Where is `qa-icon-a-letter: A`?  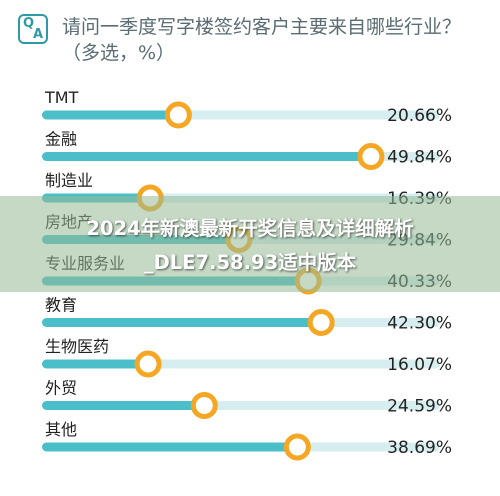 qa-icon-a-letter: A is located at coordinates (38, 34).